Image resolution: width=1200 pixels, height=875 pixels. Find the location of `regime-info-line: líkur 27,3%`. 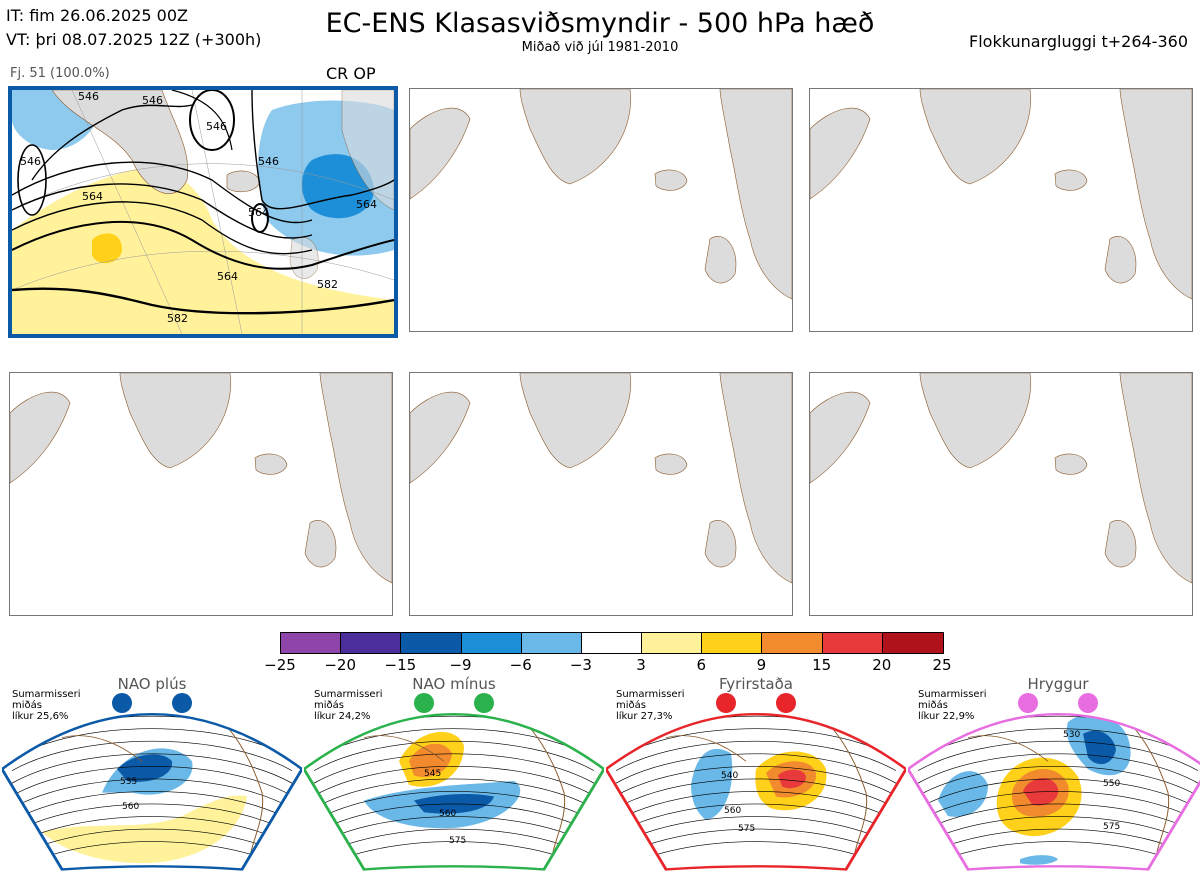

regime-info-line: líkur 27,3% is located at coordinates (644, 716).